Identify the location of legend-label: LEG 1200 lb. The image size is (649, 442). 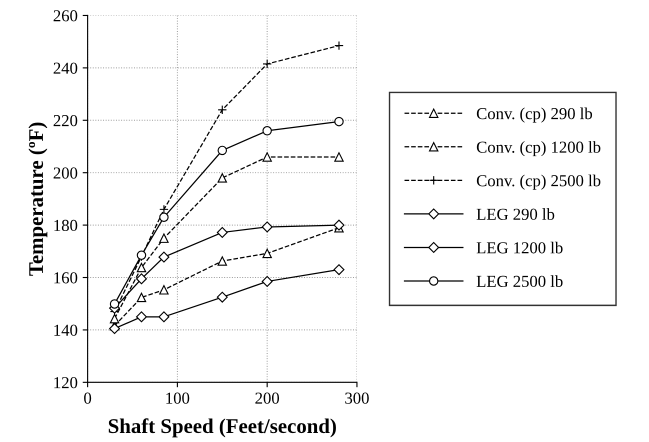
(519, 248).